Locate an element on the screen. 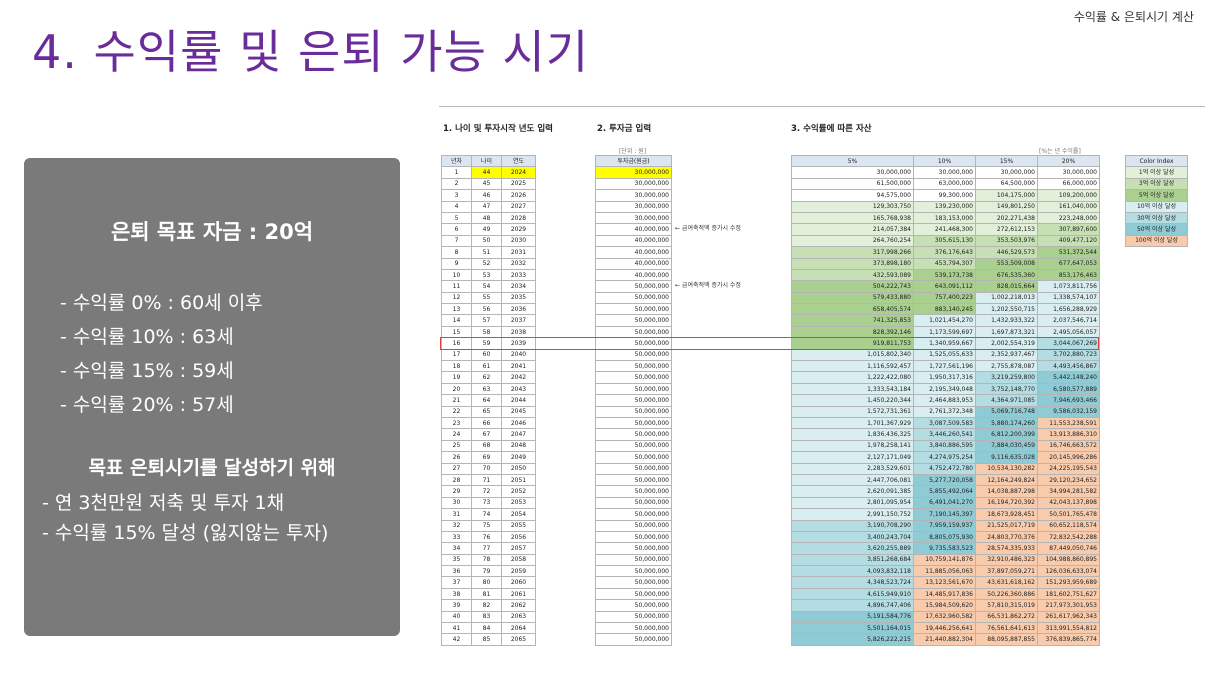 This screenshot has height=684, width=1216. asset-cell: 7,884,030,459 is located at coordinates (1006, 446).